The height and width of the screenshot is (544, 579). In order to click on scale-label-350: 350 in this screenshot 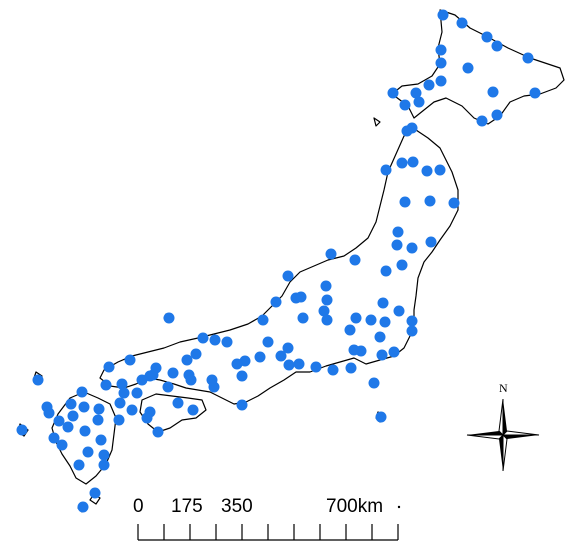, I will do `click(237, 506)`.